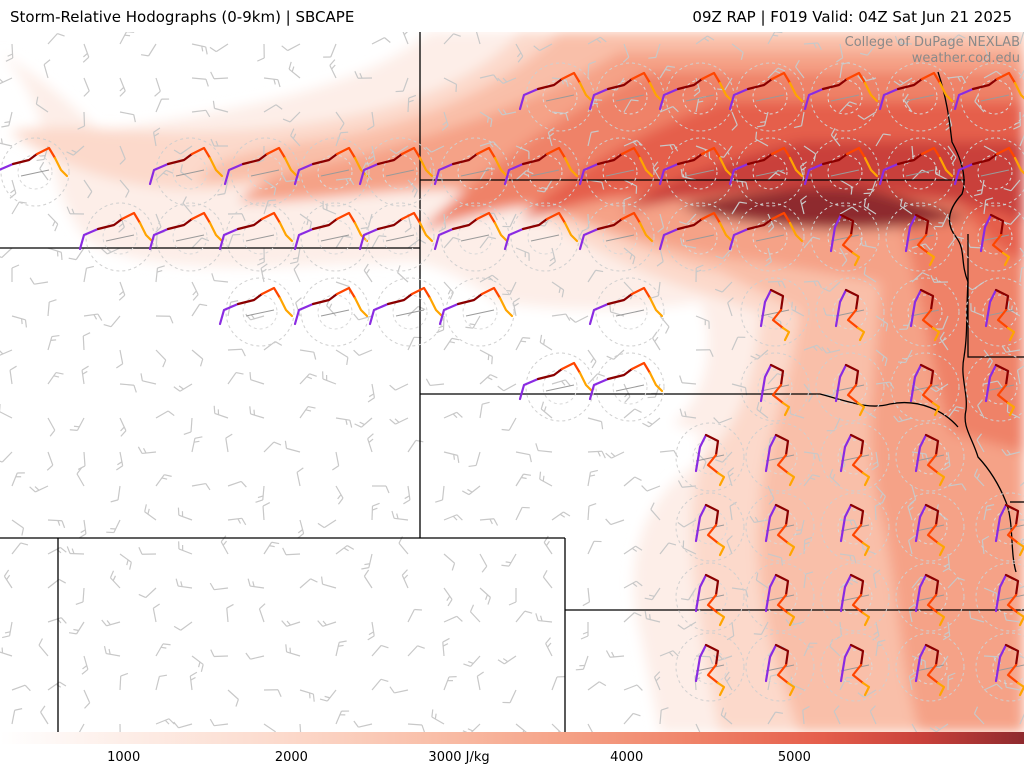 The image size is (1024, 768). Describe the element at coordinates (512, 738) in the screenshot. I see `colorbar-gradient` at that location.